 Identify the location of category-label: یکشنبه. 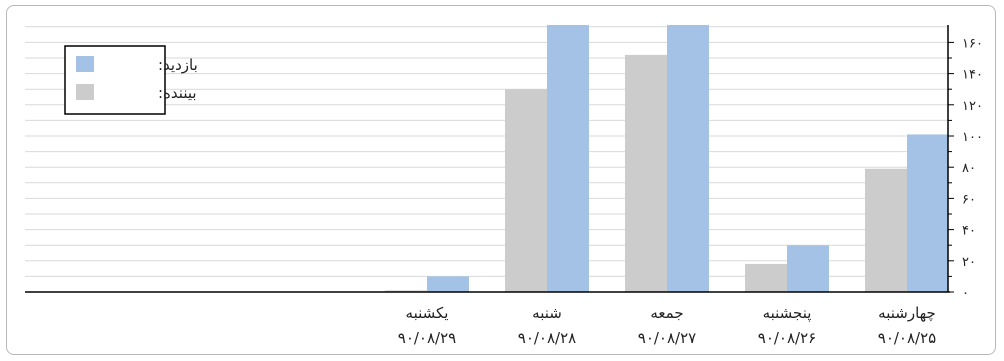
(427, 313).